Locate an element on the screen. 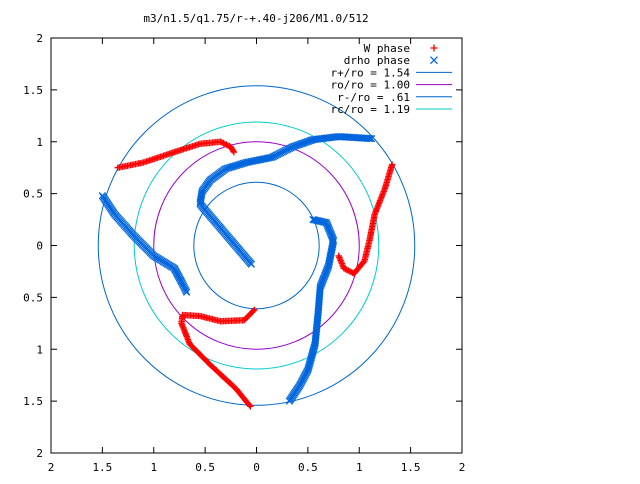 The height and width of the screenshot is (484, 640). y-tick-label: 0 is located at coordinates (39, 246).